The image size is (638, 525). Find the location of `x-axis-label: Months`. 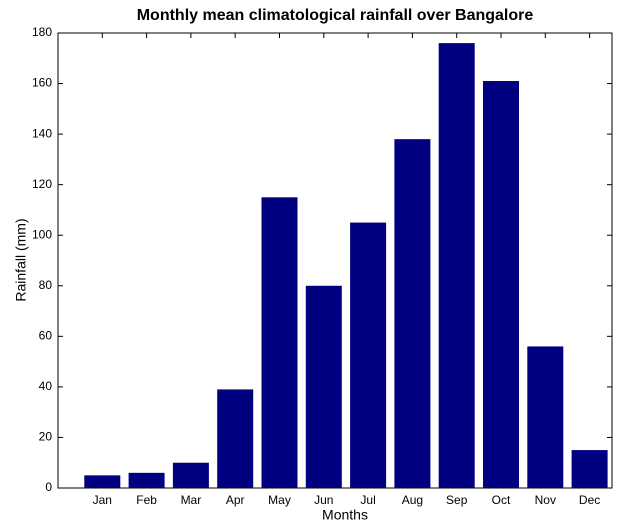

x-axis-label: Months is located at coordinates (345, 515).